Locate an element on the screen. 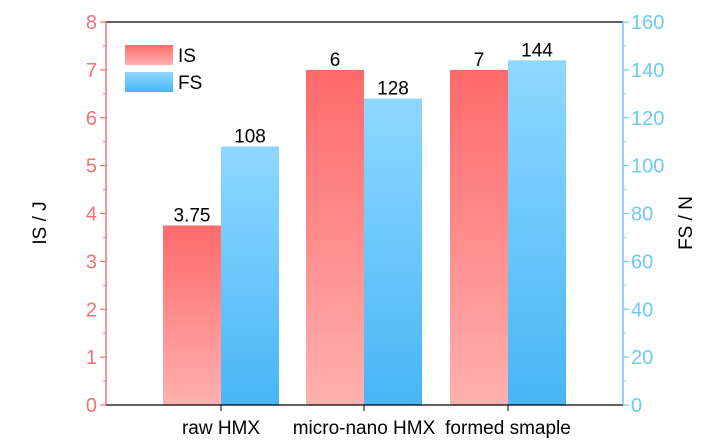 This screenshot has height=442, width=728. y-left-tick-label-8: 8 is located at coordinates (91, 23).